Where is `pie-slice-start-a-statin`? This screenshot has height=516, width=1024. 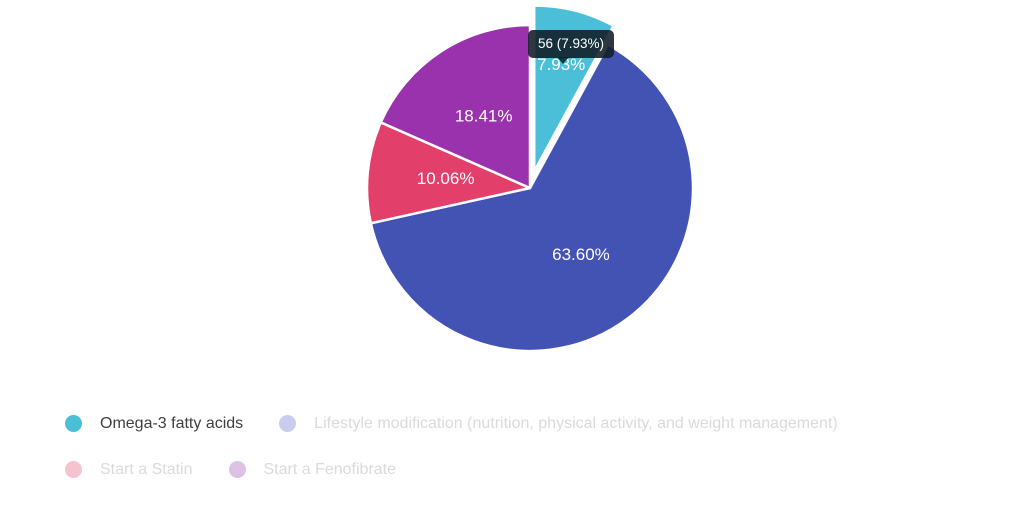 pie-slice-start-a-statin is located at coordinates (448, 173).